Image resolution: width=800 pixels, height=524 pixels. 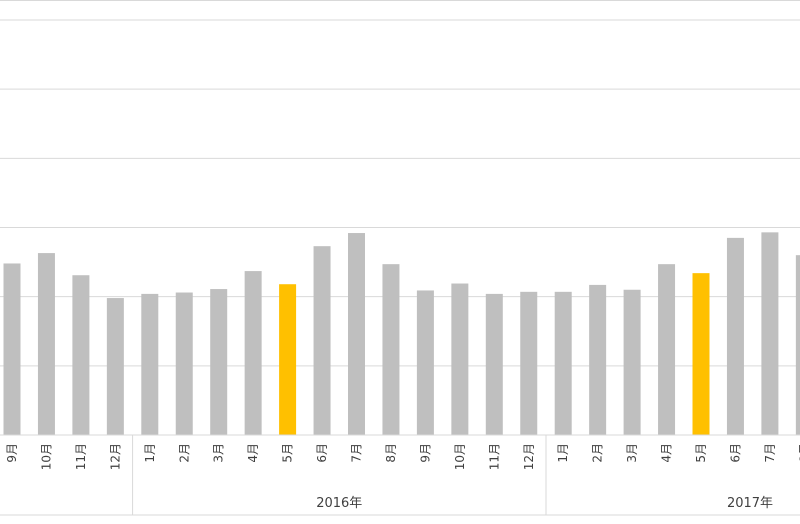 What do you see at coordinates (339, 503) in the screenshot?
I see `year-group-label: 2016年` at bounding box center [339, 503].